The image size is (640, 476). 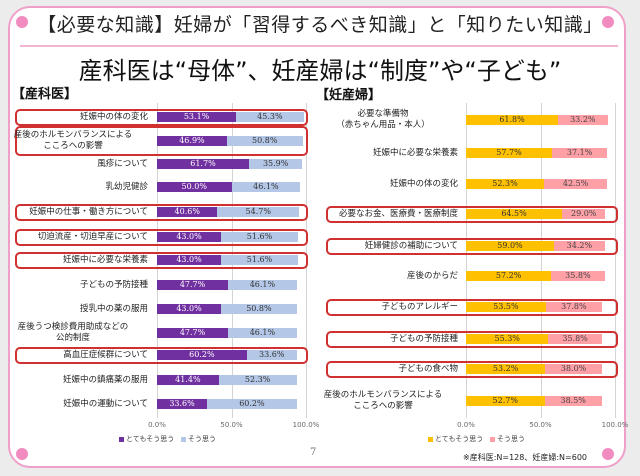 I want to click on bar-strongly-agree: 33.6%, so click(x=182, y=404).